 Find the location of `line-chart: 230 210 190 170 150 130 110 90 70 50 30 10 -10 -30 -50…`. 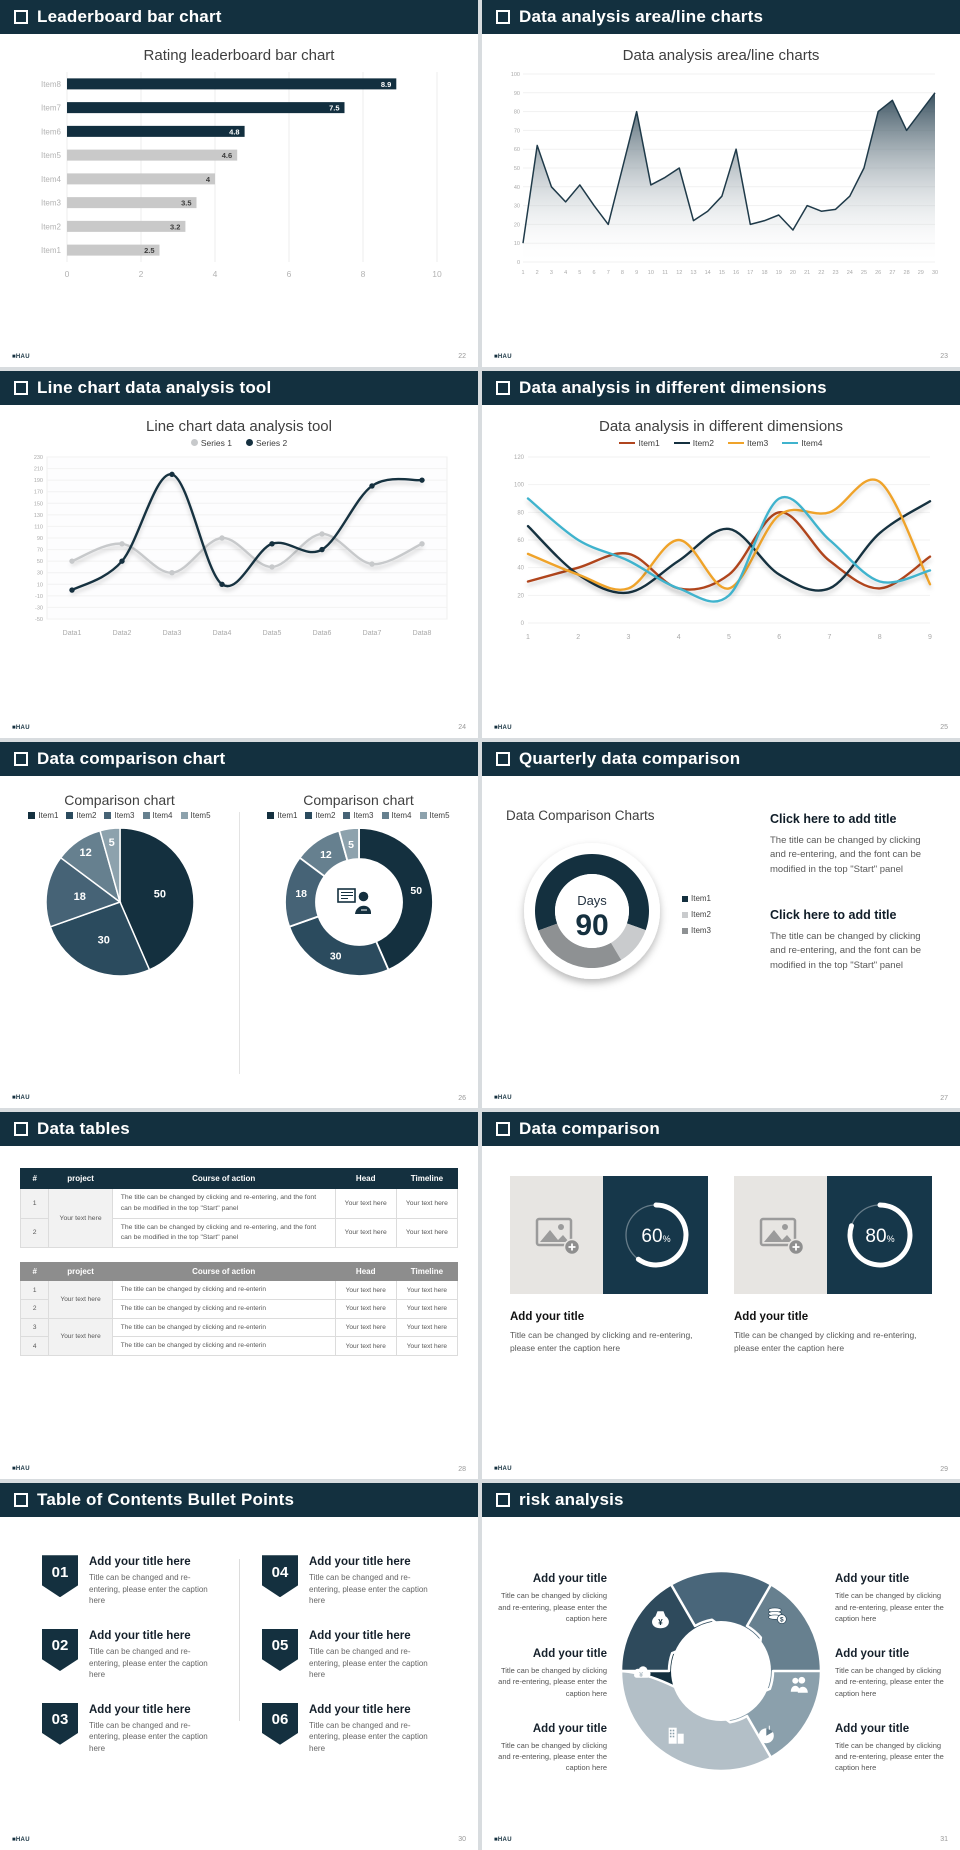

line-chart: 230 210 190 170 150 130 110 90 70 50 30 10 -10 -30 -50… is located at coordinates (241, 546).